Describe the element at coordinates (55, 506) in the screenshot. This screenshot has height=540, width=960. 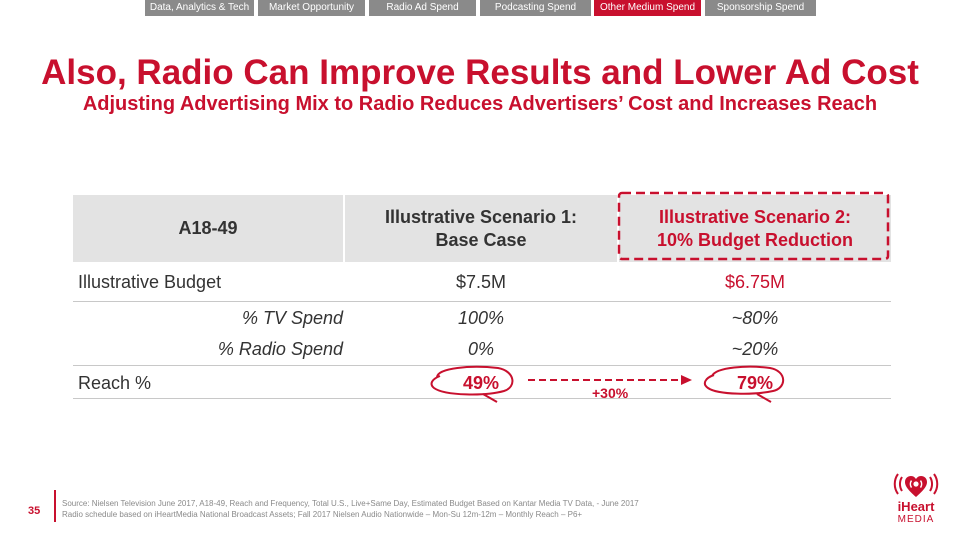
I see `footer-divider` at that location.